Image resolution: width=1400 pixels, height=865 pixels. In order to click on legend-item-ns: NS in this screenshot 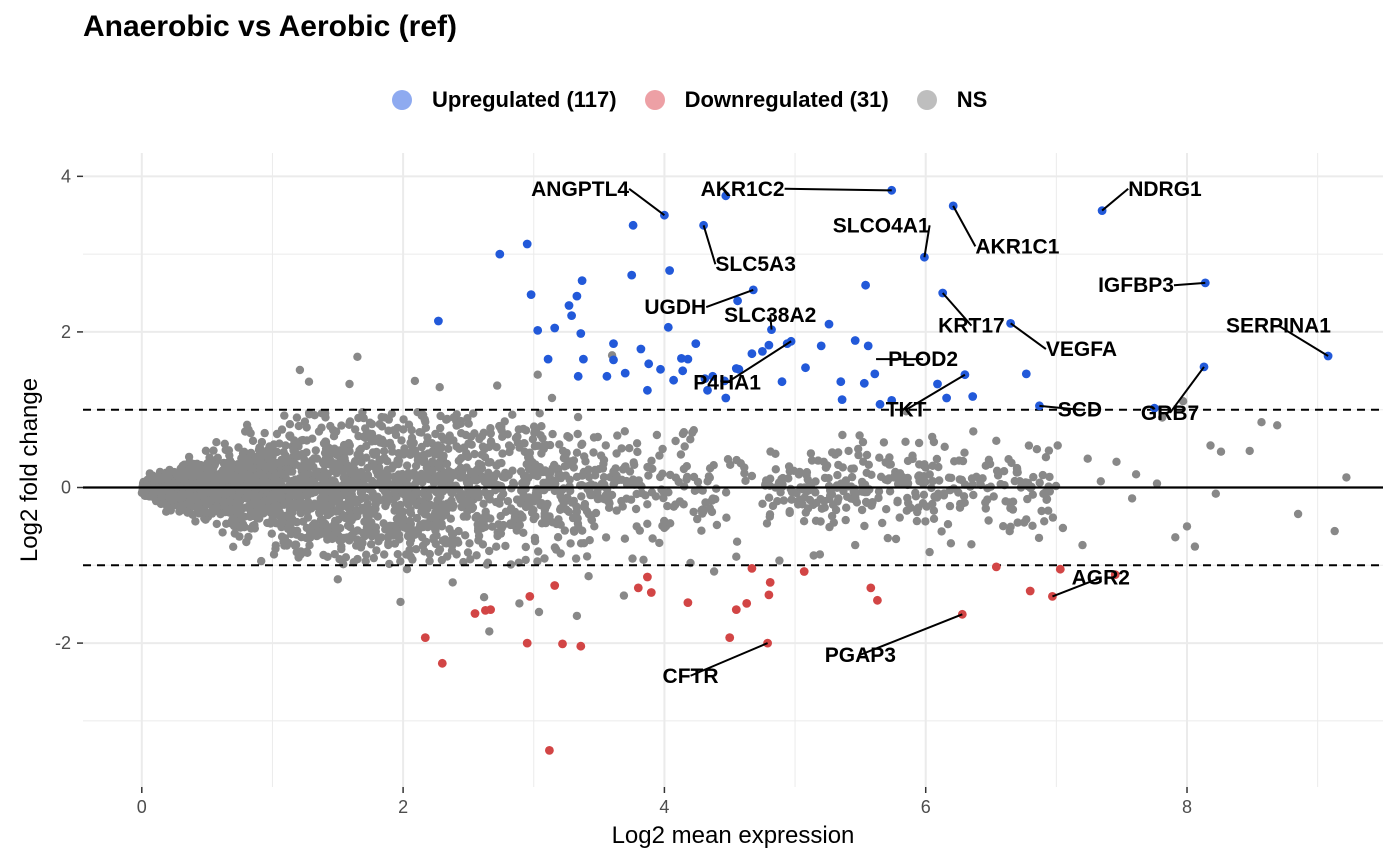, I will do `click(951, 100)`.